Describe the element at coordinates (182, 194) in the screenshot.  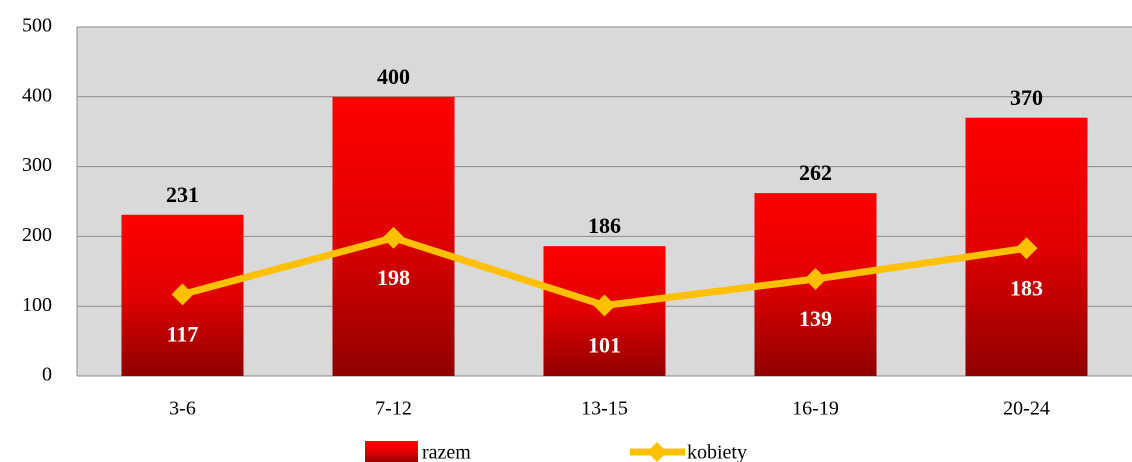
I see `bar-value-label: 231` at that location.